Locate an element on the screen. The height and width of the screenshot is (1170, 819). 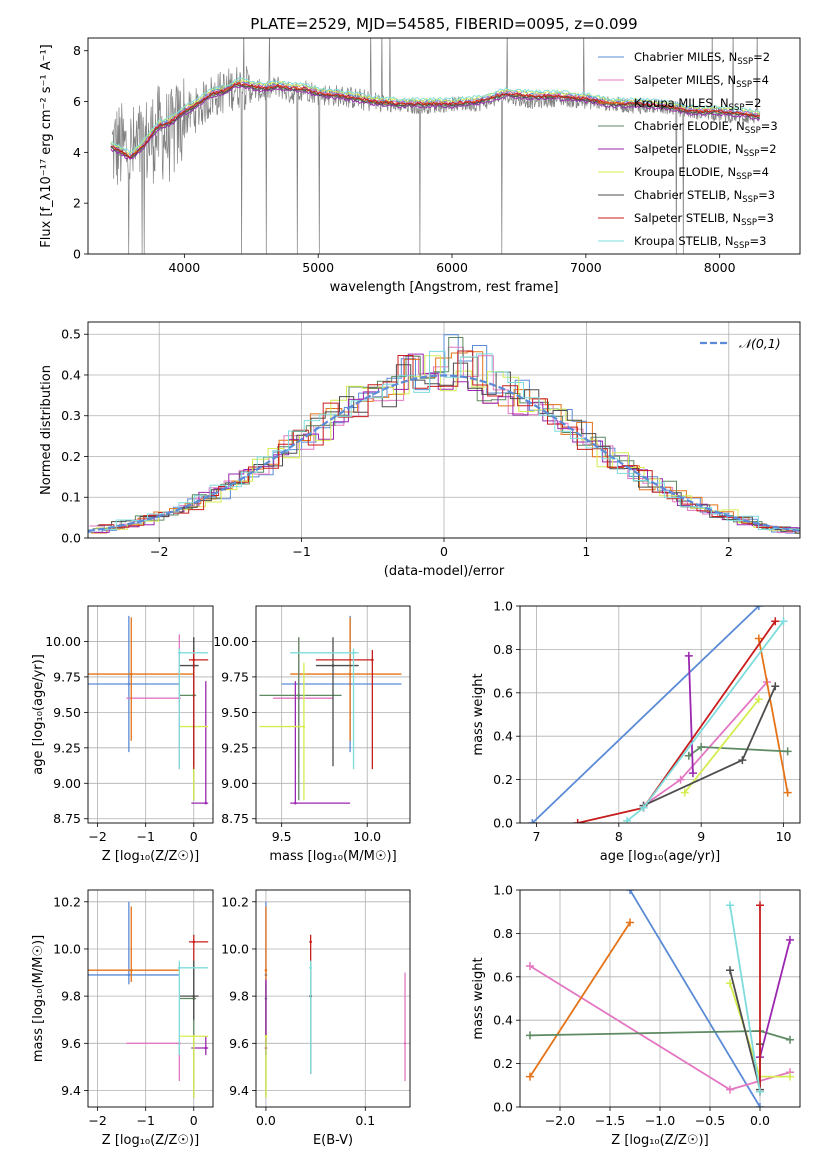
weight-vs-age-xtick-label: 7 is located at coordinates (536, 836).